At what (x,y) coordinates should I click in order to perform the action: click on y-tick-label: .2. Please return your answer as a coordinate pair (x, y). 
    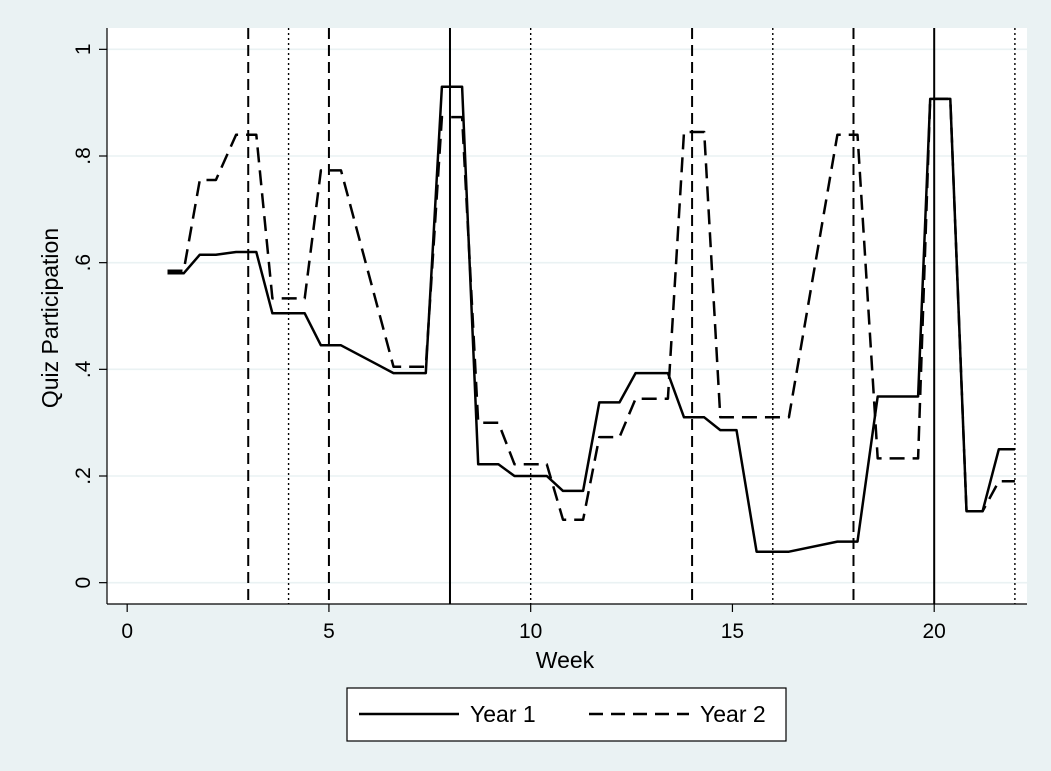
    Looking at the image, I should click on (83, 476).